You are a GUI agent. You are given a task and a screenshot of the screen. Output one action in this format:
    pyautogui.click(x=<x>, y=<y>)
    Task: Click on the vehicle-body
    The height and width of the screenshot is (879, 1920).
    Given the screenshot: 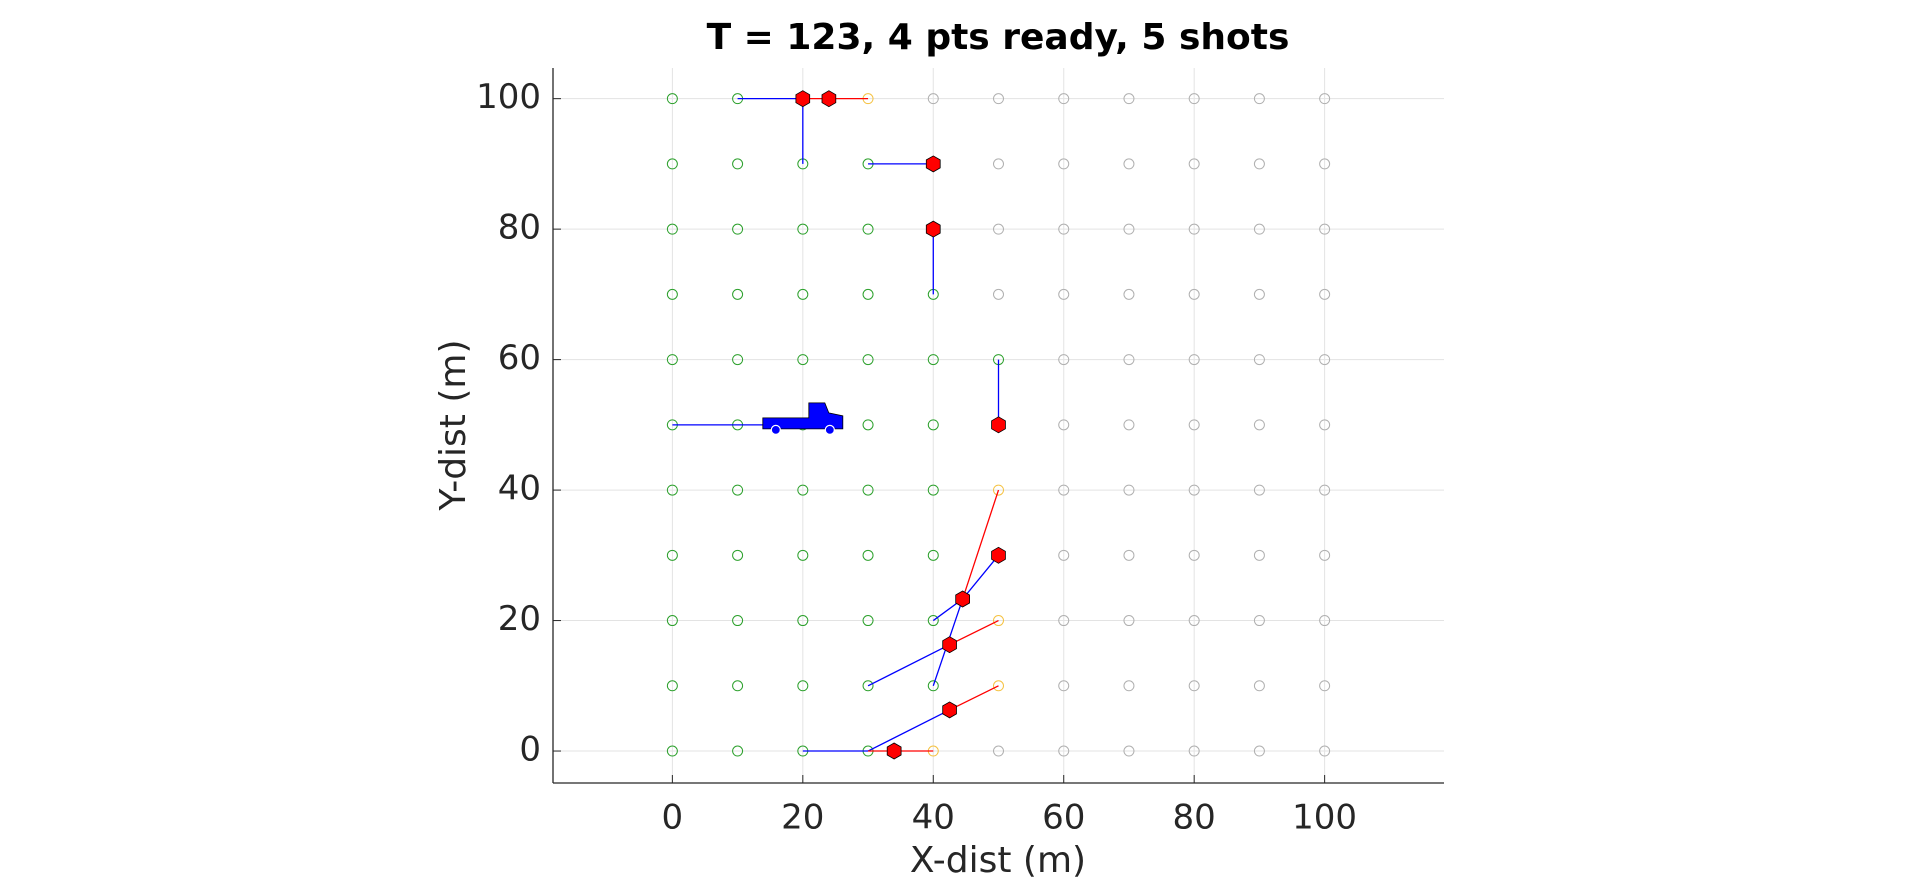 What is the action you would take?
    pyautogui.click(x=803, y=416)
    